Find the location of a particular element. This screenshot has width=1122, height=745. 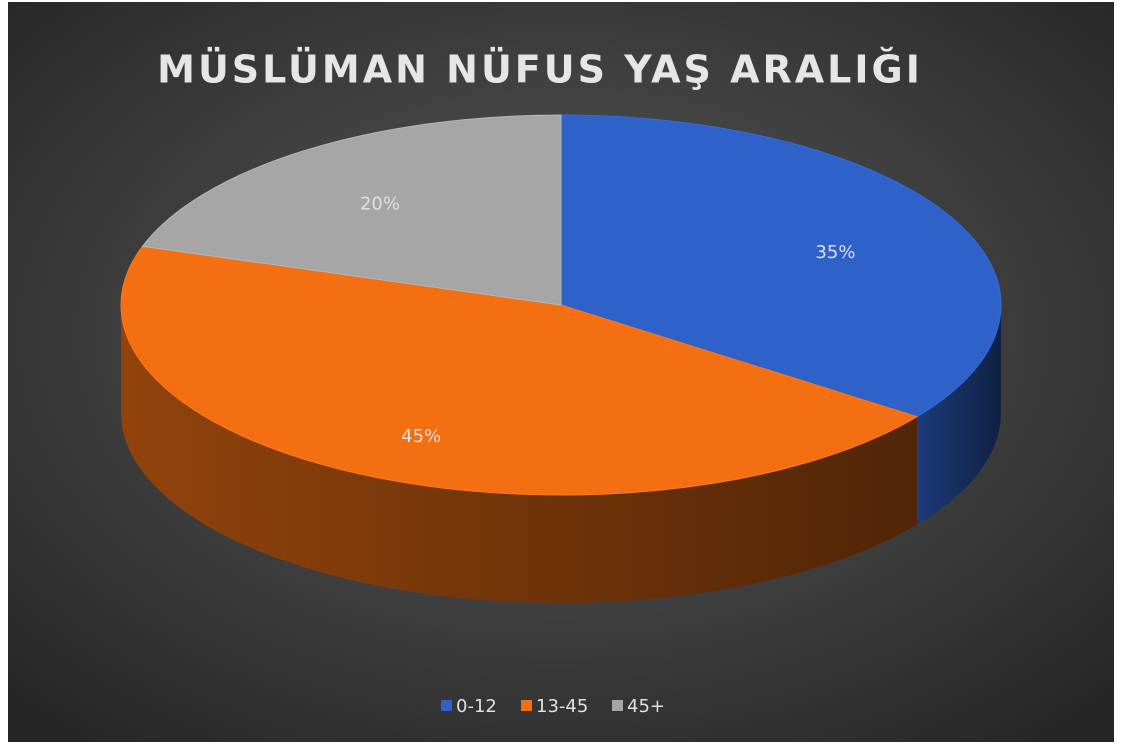

slice is located at coordinates (351, 210).